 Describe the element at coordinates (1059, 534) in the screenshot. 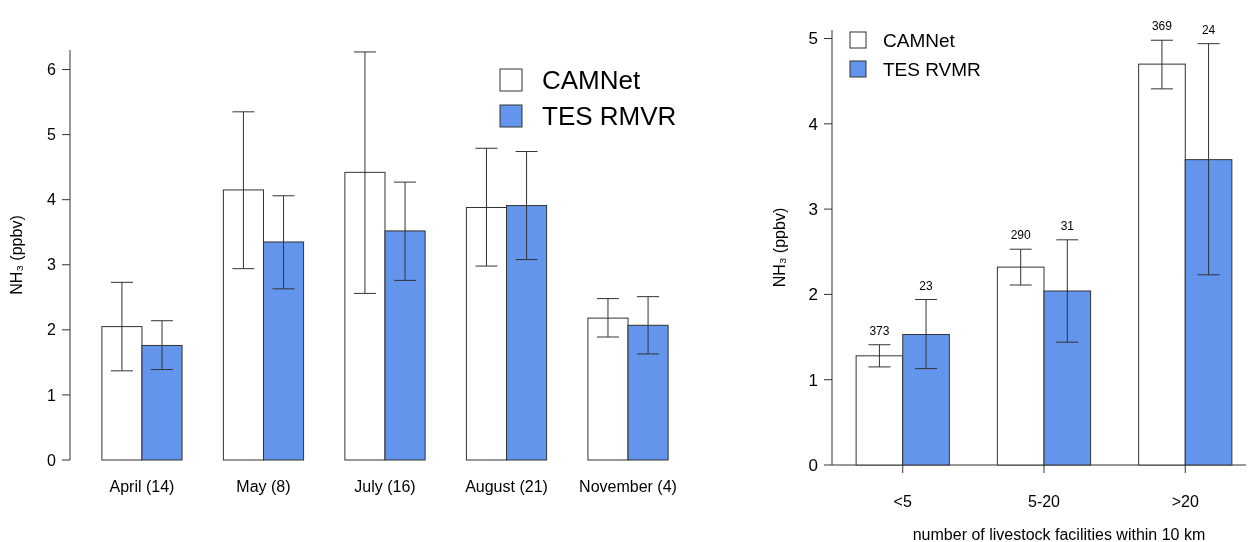

I see `x-axis-title: number of livestock facilities within 10 km` at that location.